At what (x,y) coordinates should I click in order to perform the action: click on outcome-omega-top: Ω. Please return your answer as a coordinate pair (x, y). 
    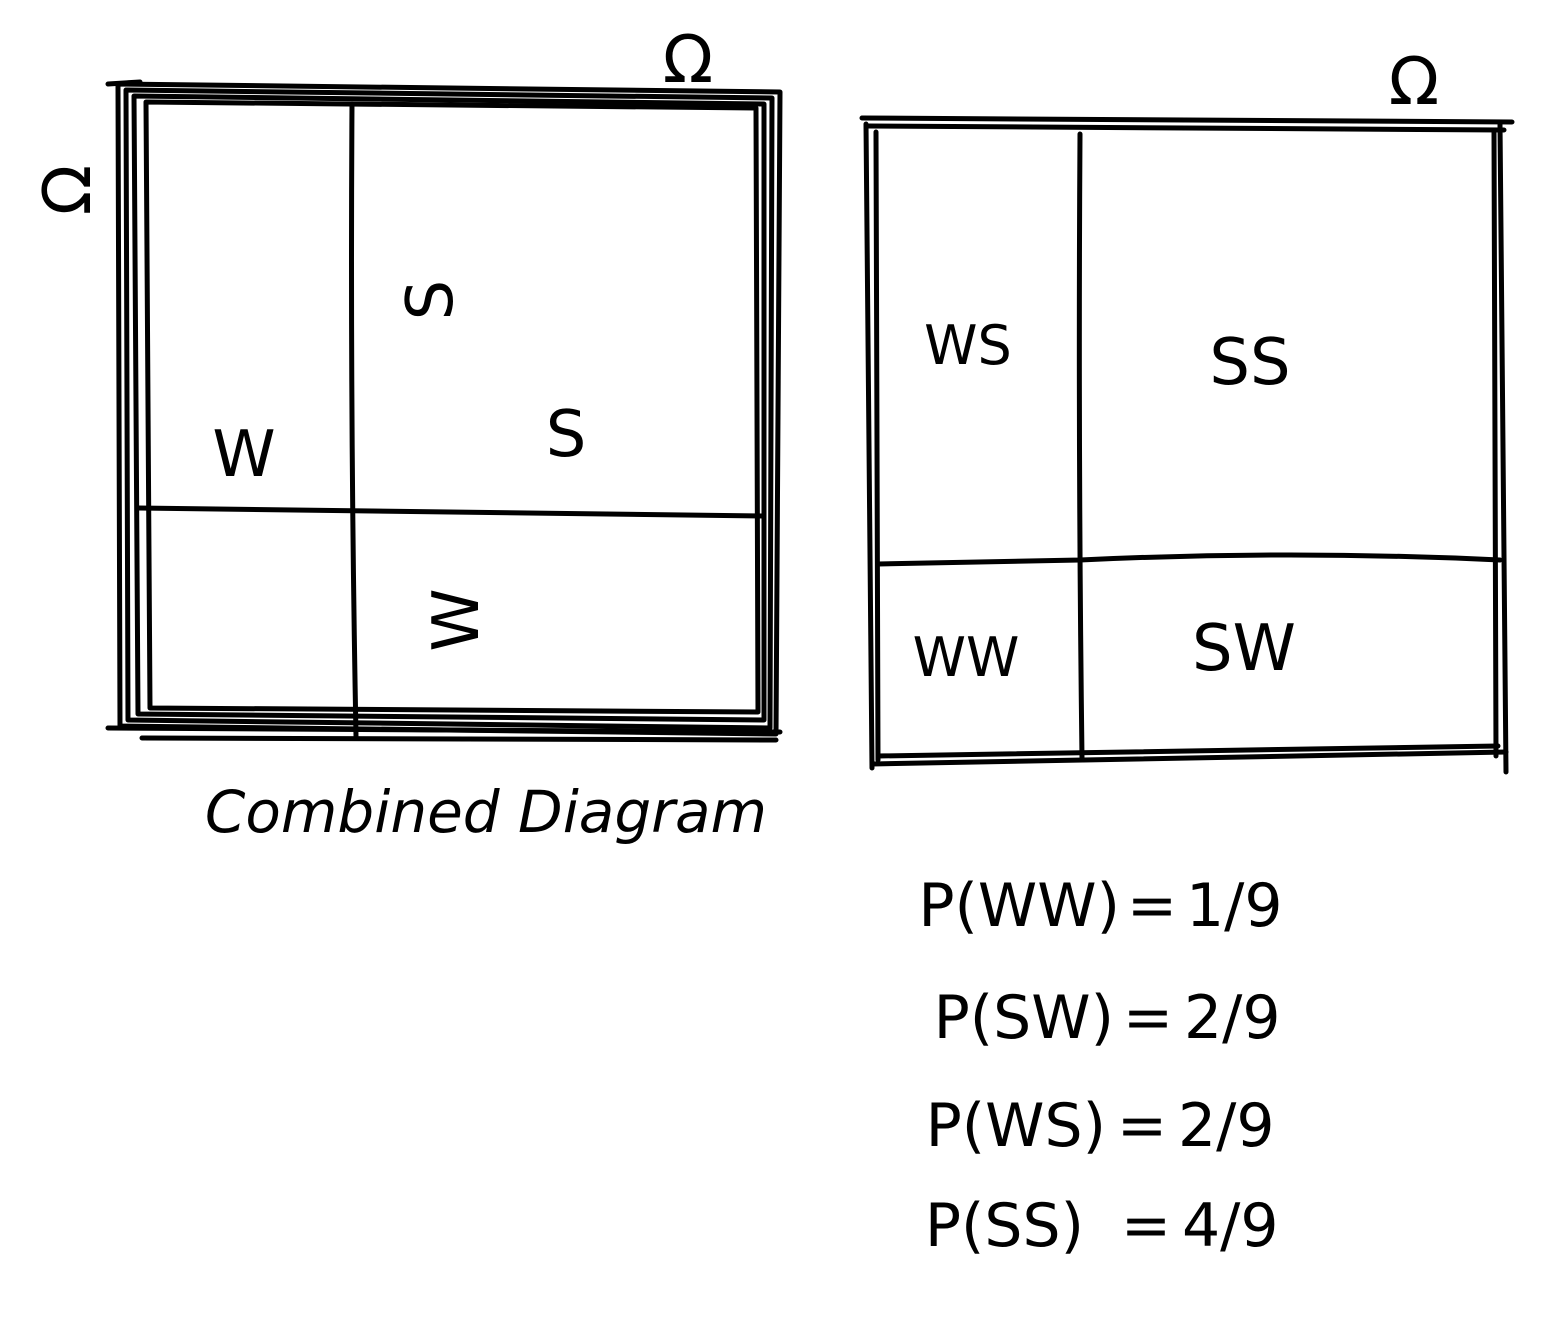
    Looking at the image, I should click on (1414, 81).